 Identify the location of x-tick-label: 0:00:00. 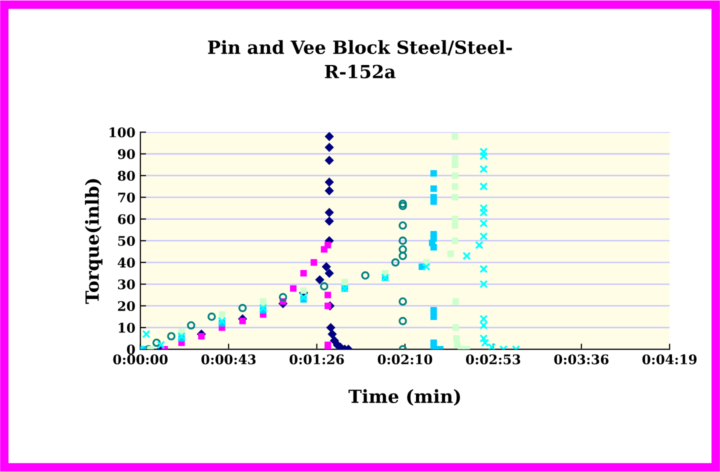
(140, 359).